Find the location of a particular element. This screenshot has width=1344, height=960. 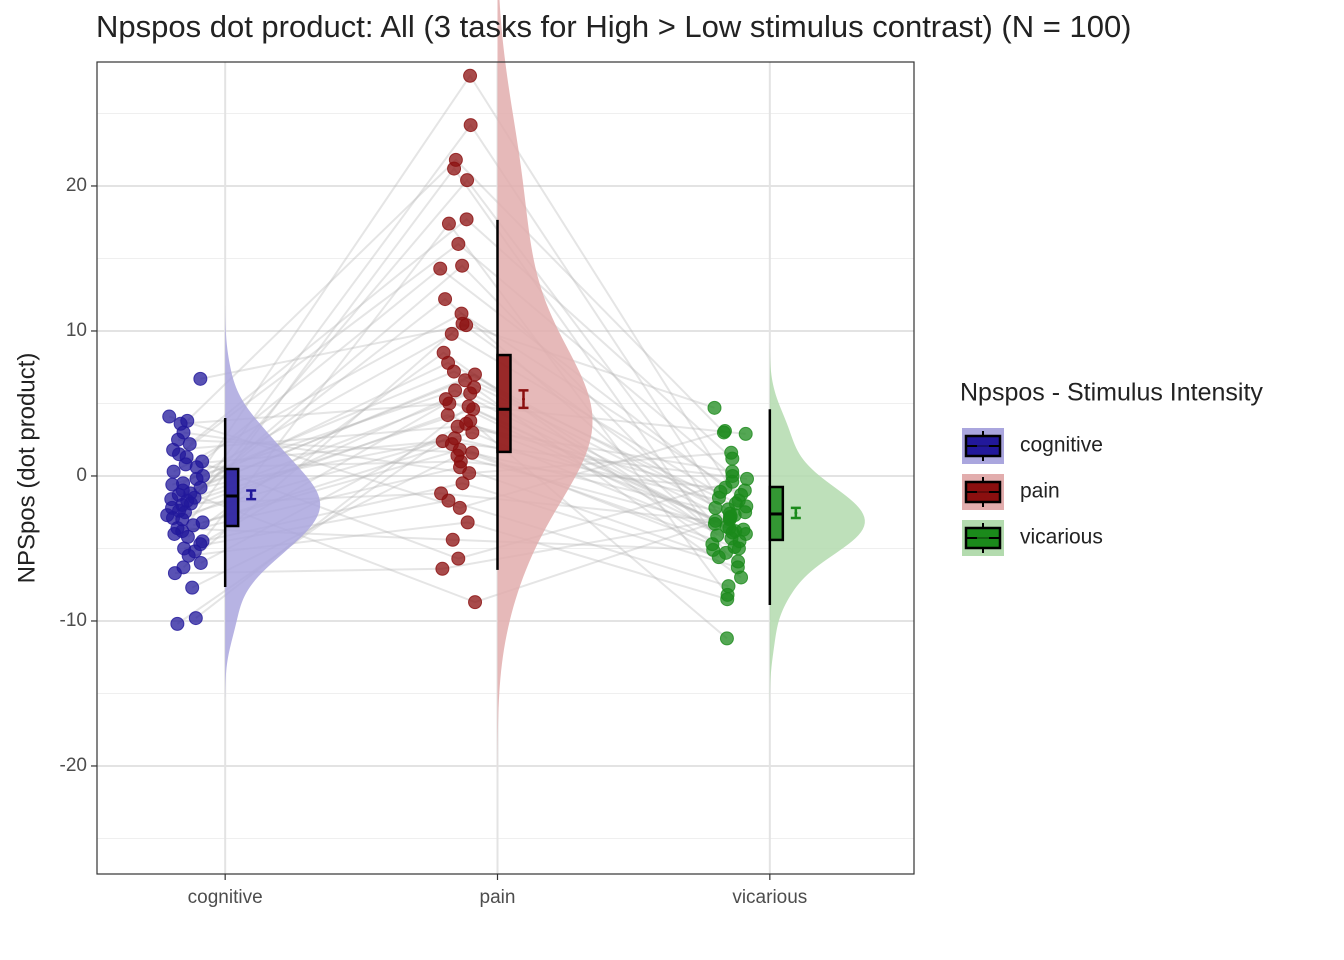

legend-label: pain is located at coordinates (1040, 491).